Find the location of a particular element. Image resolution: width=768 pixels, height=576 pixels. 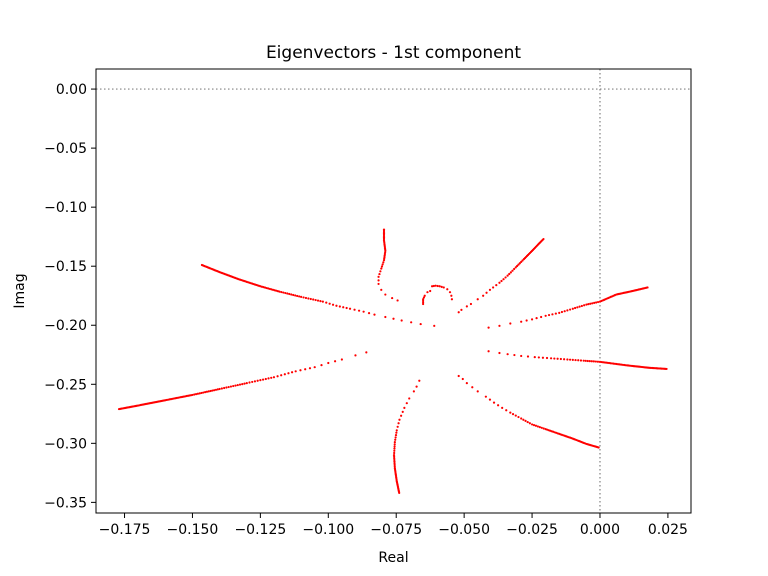

x-axis-label: Real is located at coordinates (393, 558).